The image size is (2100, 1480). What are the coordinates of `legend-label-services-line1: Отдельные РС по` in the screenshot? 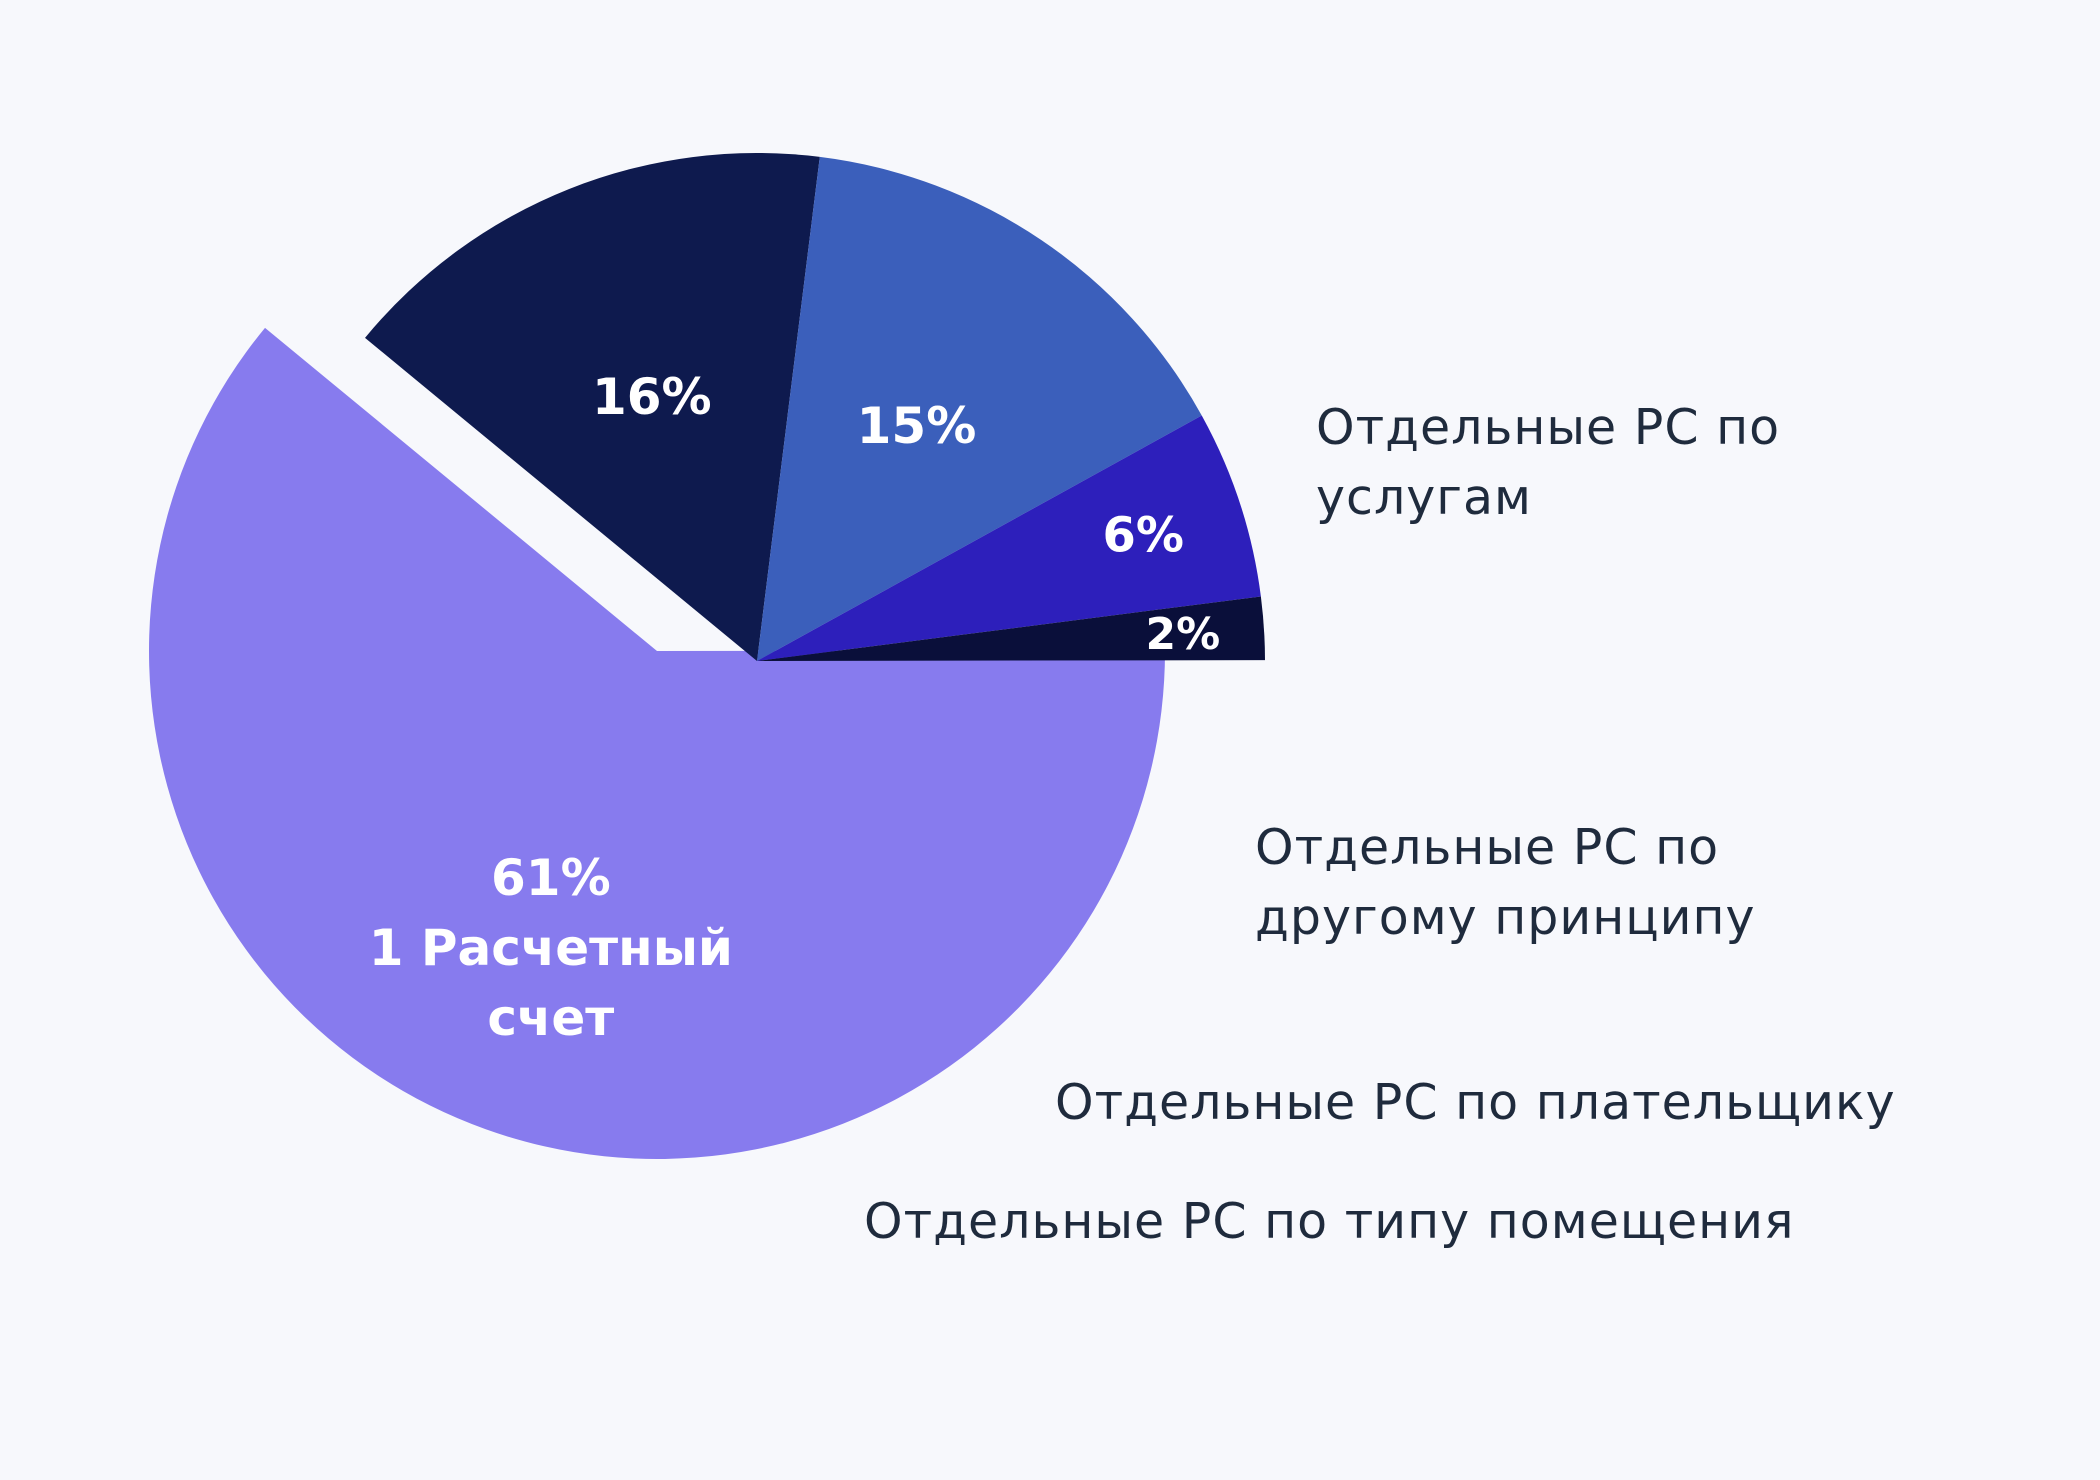 It's located at (1548, 427).